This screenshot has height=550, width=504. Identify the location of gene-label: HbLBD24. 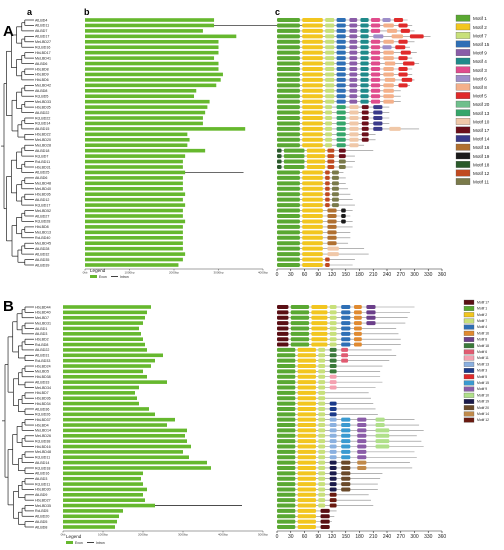
(43, 366).